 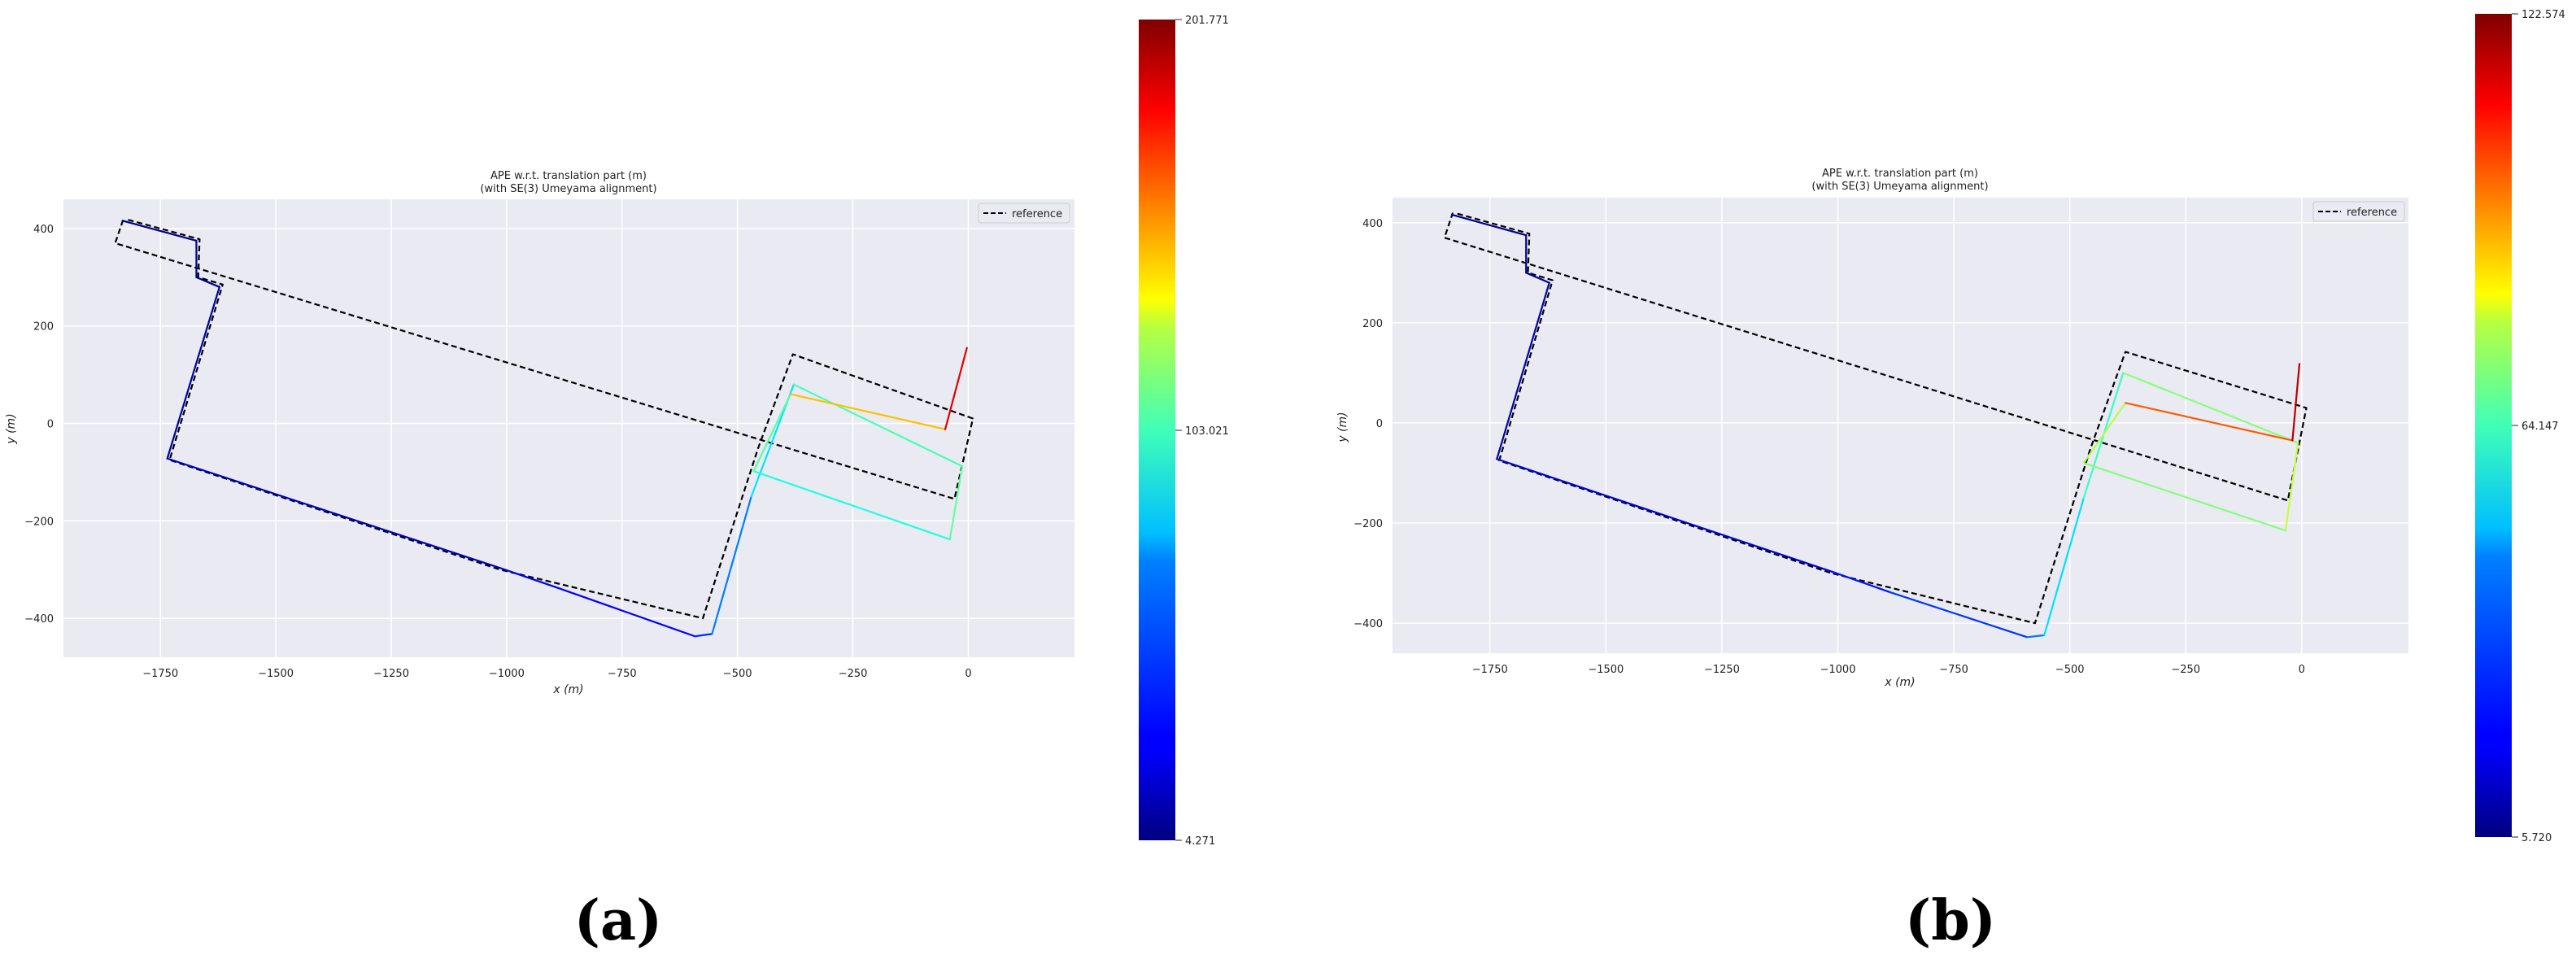 I want to click on colorbar-b: 122.574 64.147 5.720, so click(x=2520, y=426).